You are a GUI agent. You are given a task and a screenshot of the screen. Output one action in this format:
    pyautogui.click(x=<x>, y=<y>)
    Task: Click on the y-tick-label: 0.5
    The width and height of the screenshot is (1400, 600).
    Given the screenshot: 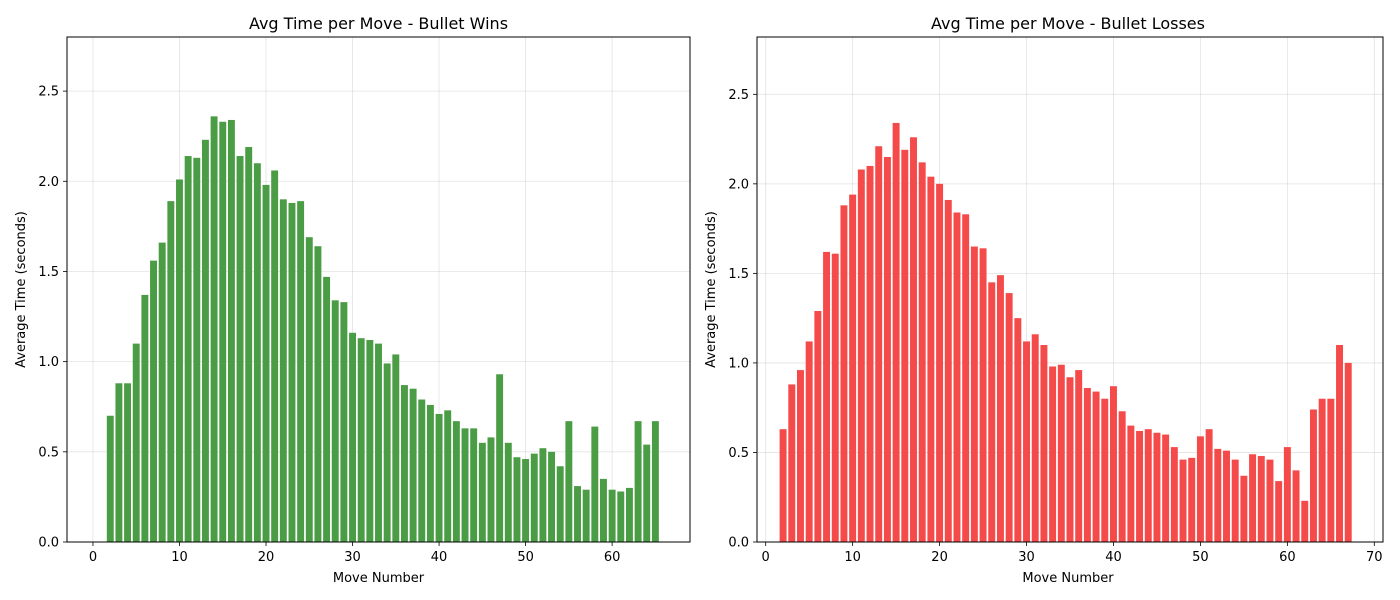 What is the action you would take?
    pyautogui.click(x=738, y=453)
    